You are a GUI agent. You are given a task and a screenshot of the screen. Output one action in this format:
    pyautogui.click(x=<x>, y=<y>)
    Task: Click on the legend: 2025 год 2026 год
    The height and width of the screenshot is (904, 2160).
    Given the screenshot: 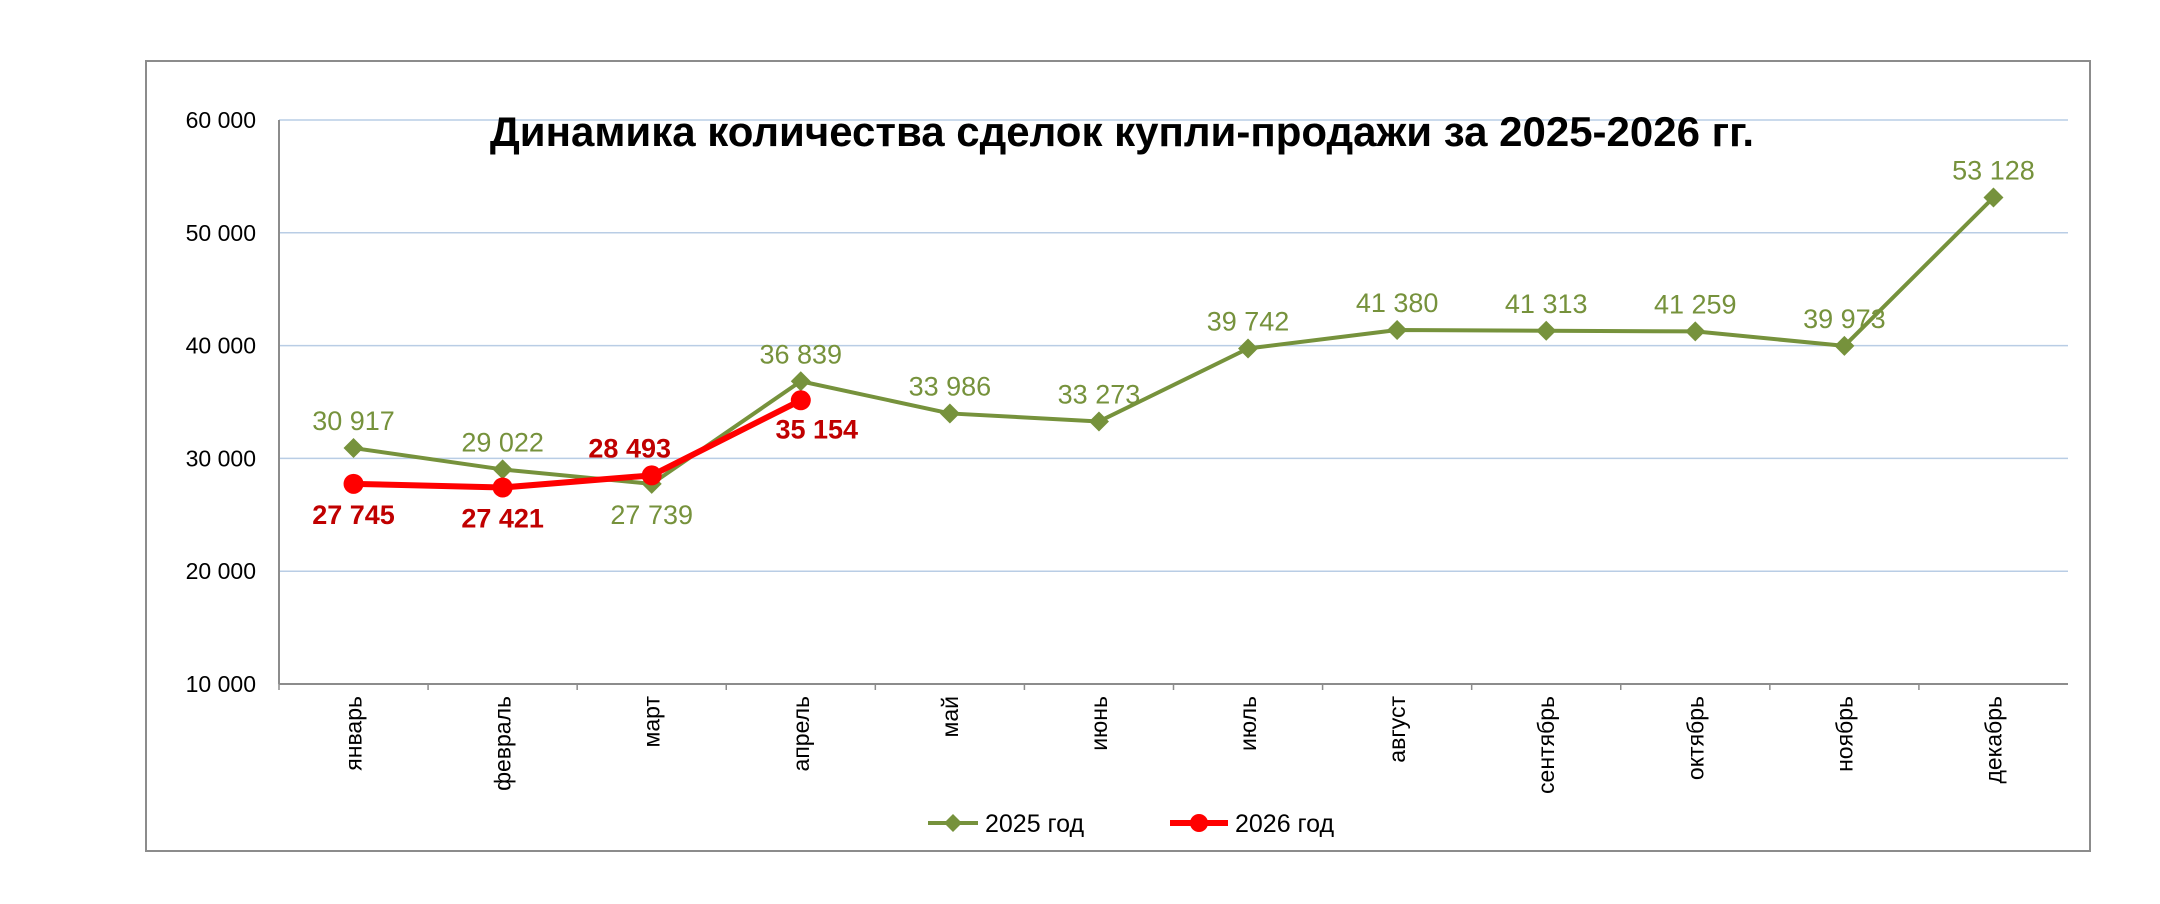 What is the action you would take?
    pyautogui.click(x=1131, y=824)
    